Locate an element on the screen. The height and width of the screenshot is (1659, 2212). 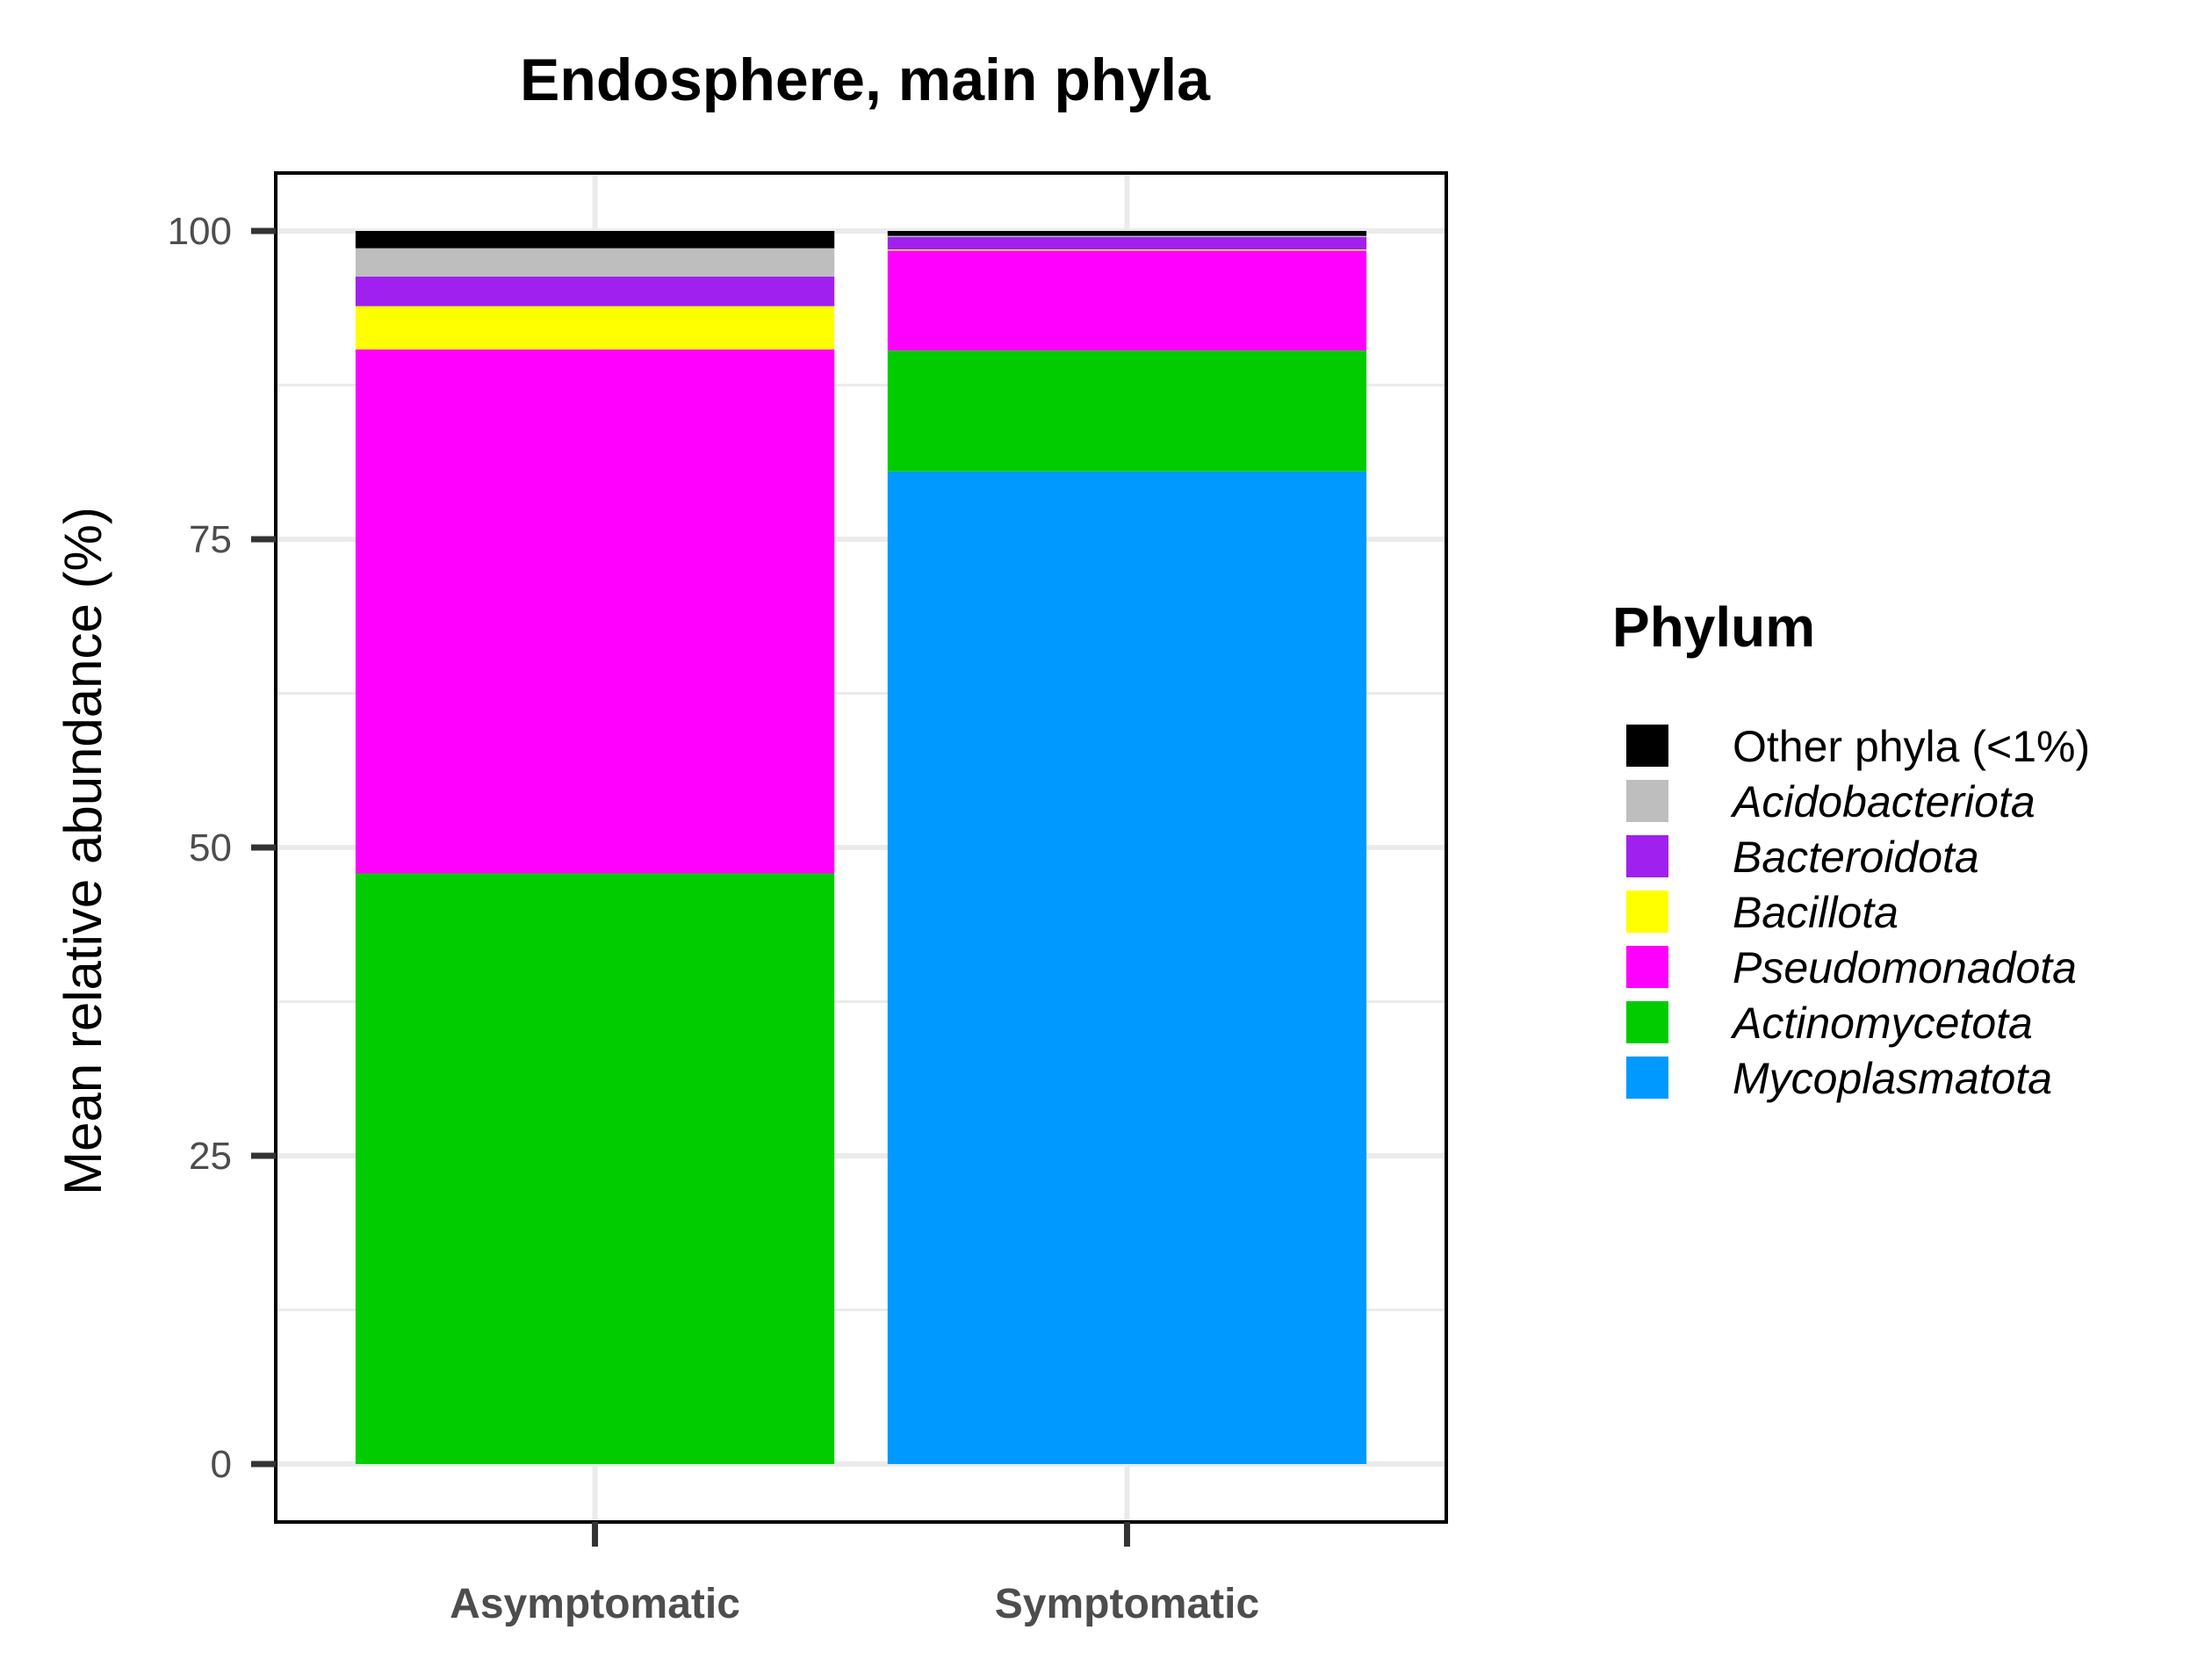
y-axis: 0 25 50 75 100 is located at coordinates (222, 848).